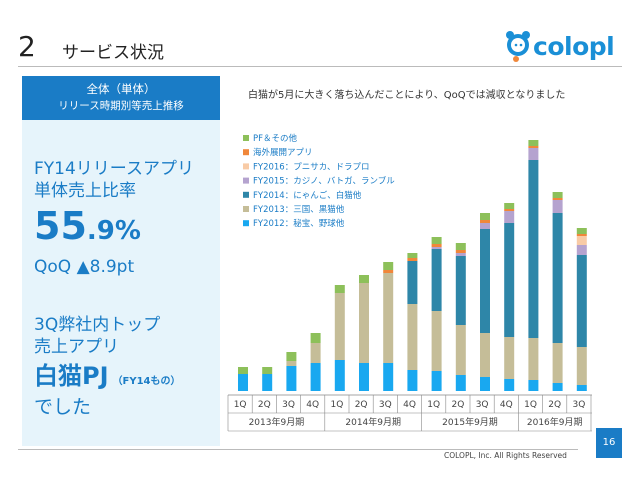 The height and width of the screenshot is (480, 640). Describe the element at coordinates (60, 226) in the screenshot. I see `ratio-integer: 55` at that location.